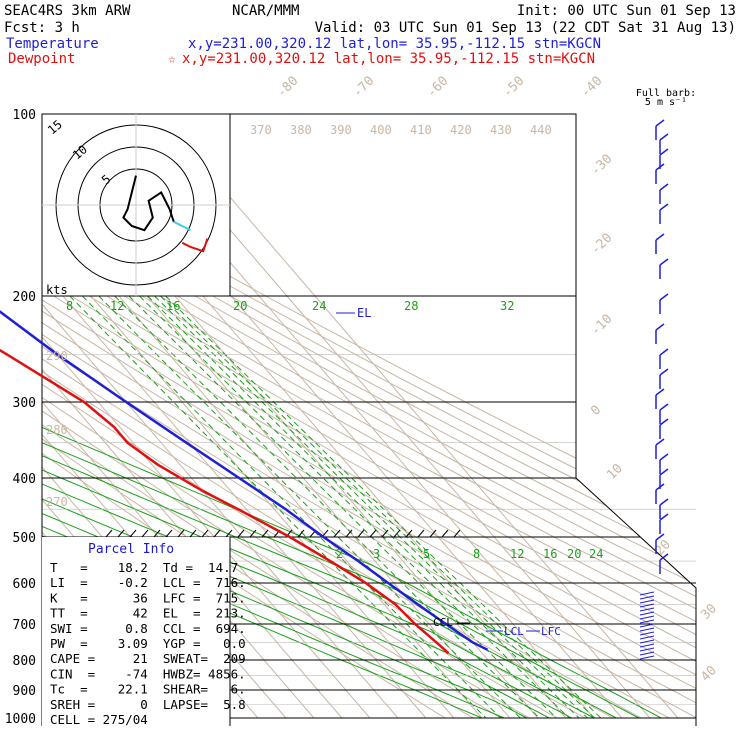 The height and width of the screenshot is (740, 740). Describe the element at coordinates (172, 59) in the screenshot. I see `dewpoint-marker-icon: ☆` at that location.